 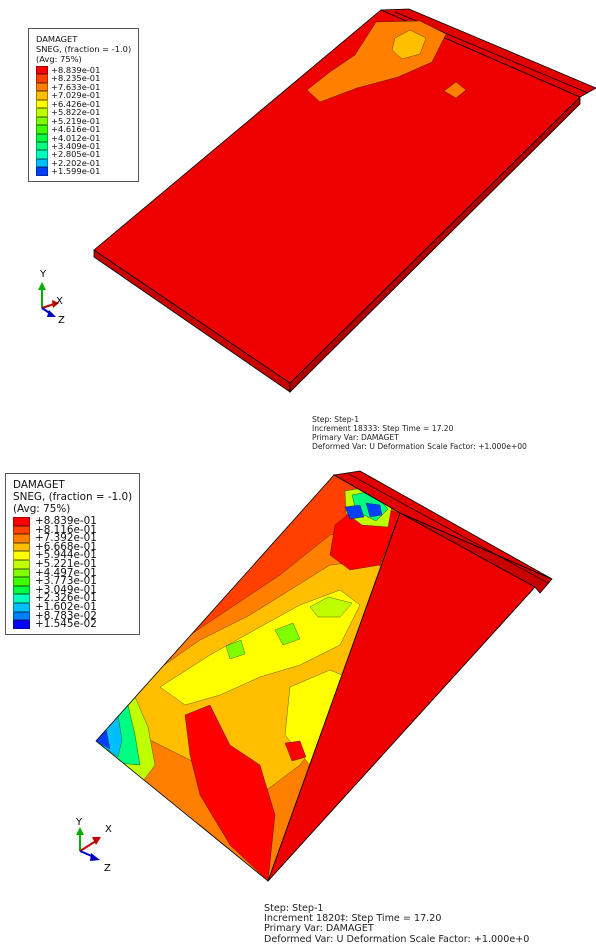 What do you see at coordinates (42, 509) in the screenshot?
I see `legend-averaging: (Avg: 75%)` at bounding box center [42, 509].